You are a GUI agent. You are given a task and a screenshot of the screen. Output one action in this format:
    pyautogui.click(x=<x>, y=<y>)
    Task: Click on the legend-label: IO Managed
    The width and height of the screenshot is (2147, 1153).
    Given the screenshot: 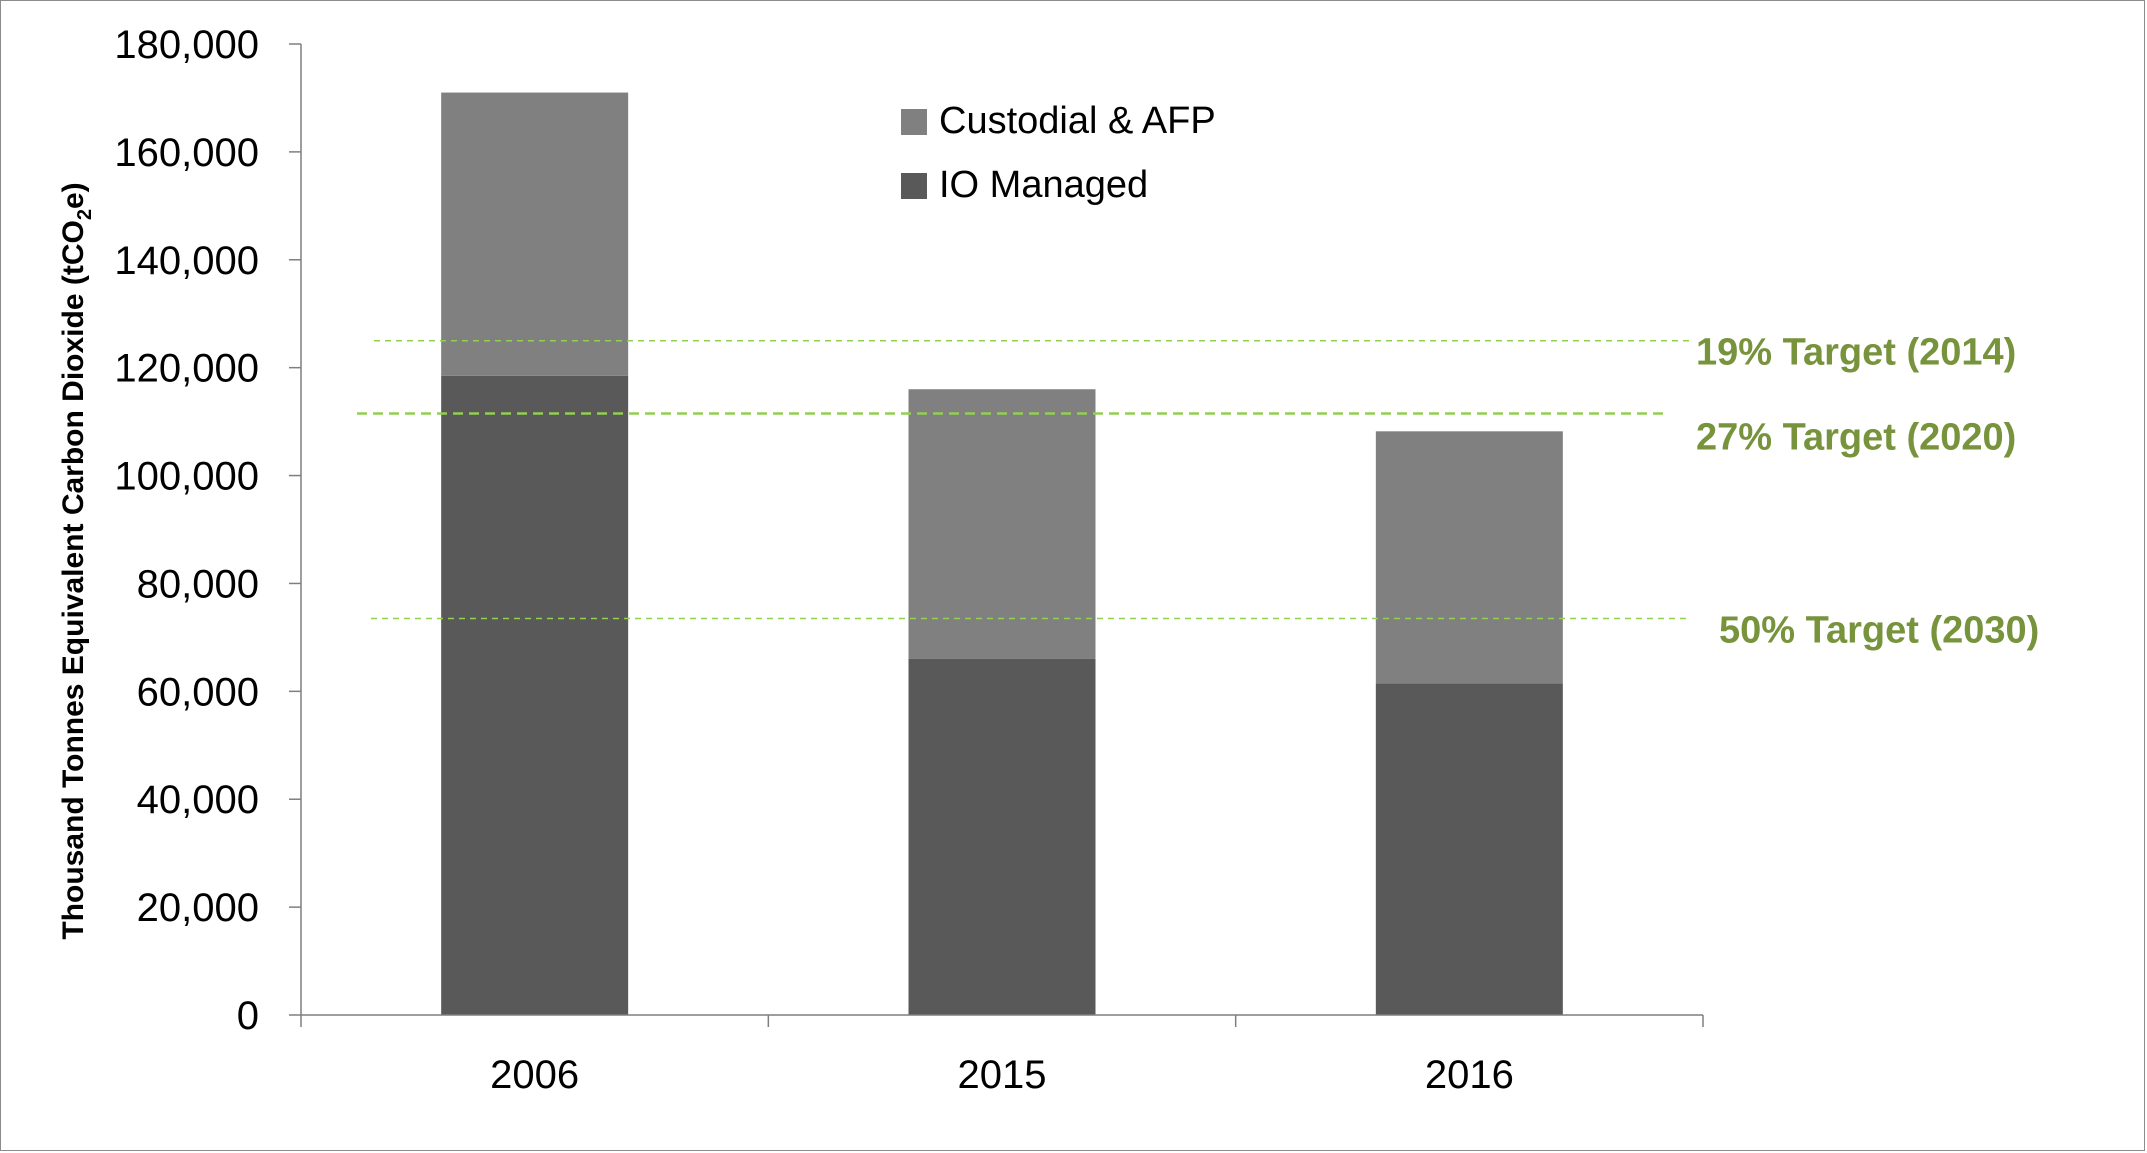 What is the action you would take?
    pyautogui.click(x=1043, y=185)
    